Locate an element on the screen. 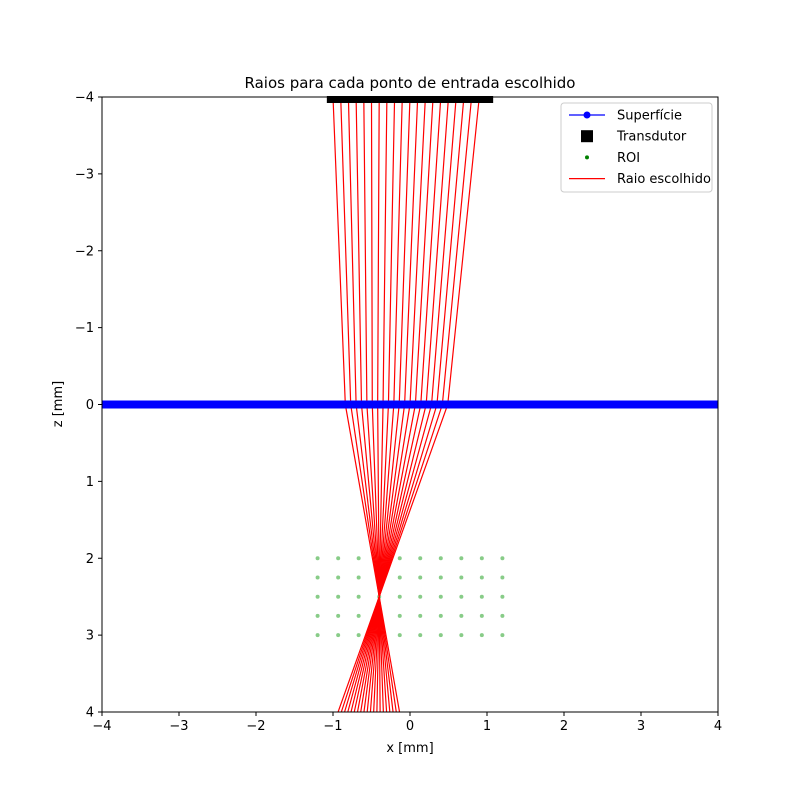  y-tick-label: 2 is located at coordinates (90, 559).